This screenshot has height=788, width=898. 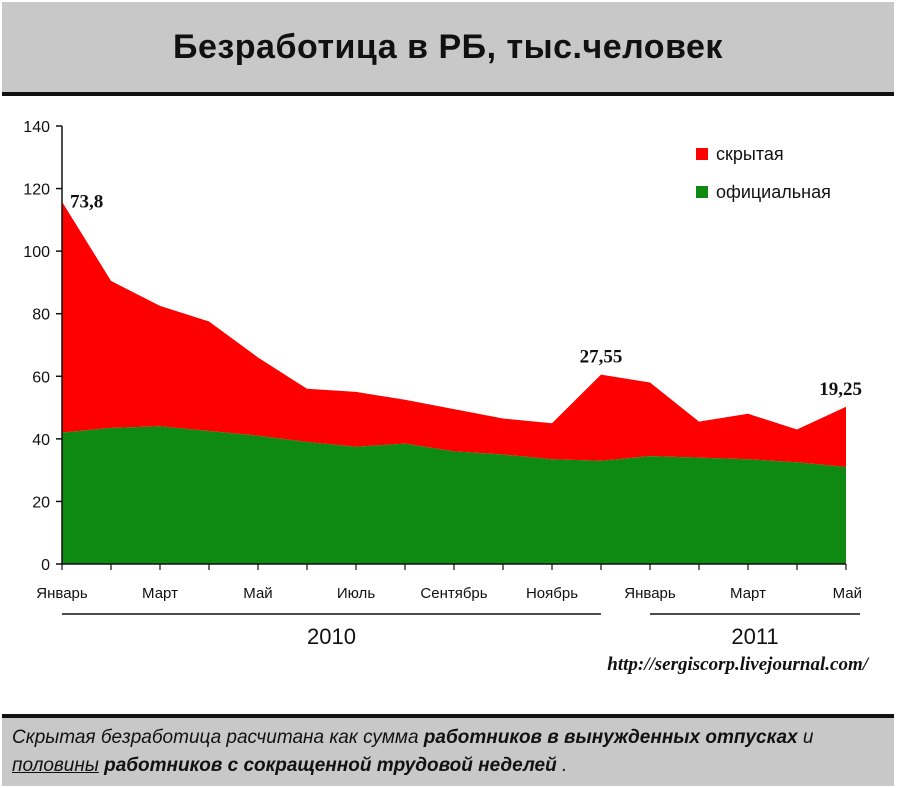 What do you see at coordinates (356, 593) in the screenshot?
I see `x-tick-label: Июль` at bounding box center [356, 593].